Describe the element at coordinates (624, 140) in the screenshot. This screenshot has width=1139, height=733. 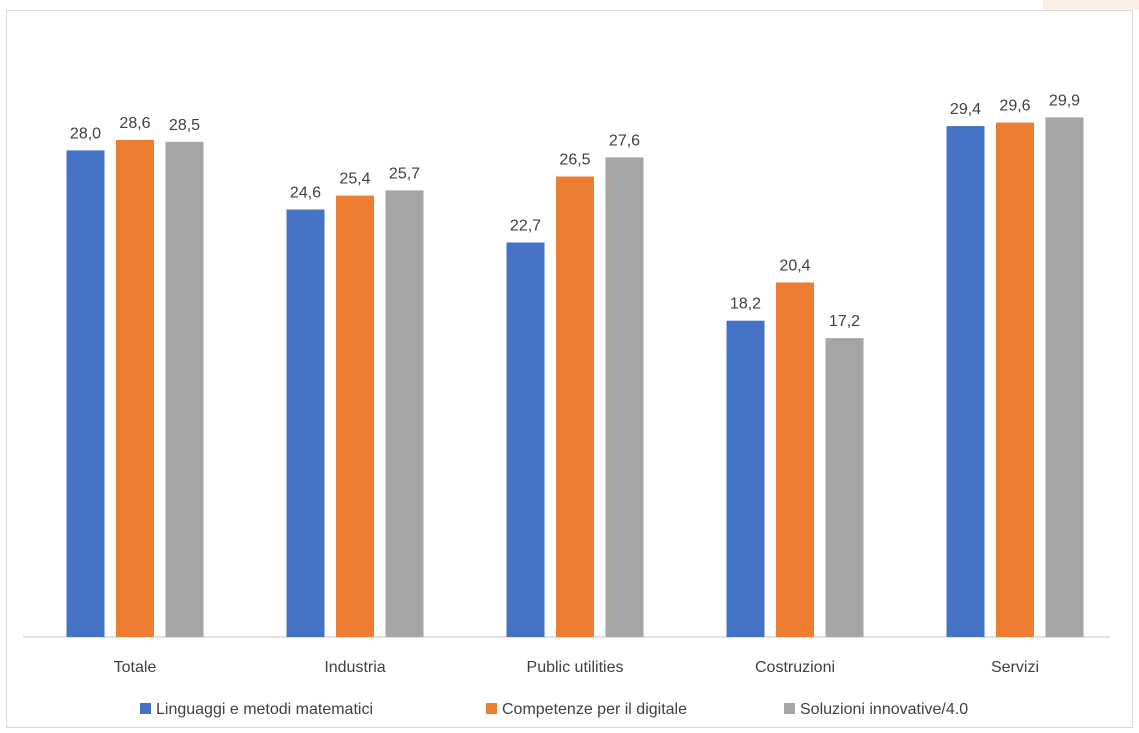
I see `value-label-3-3: 27,6` at that location.